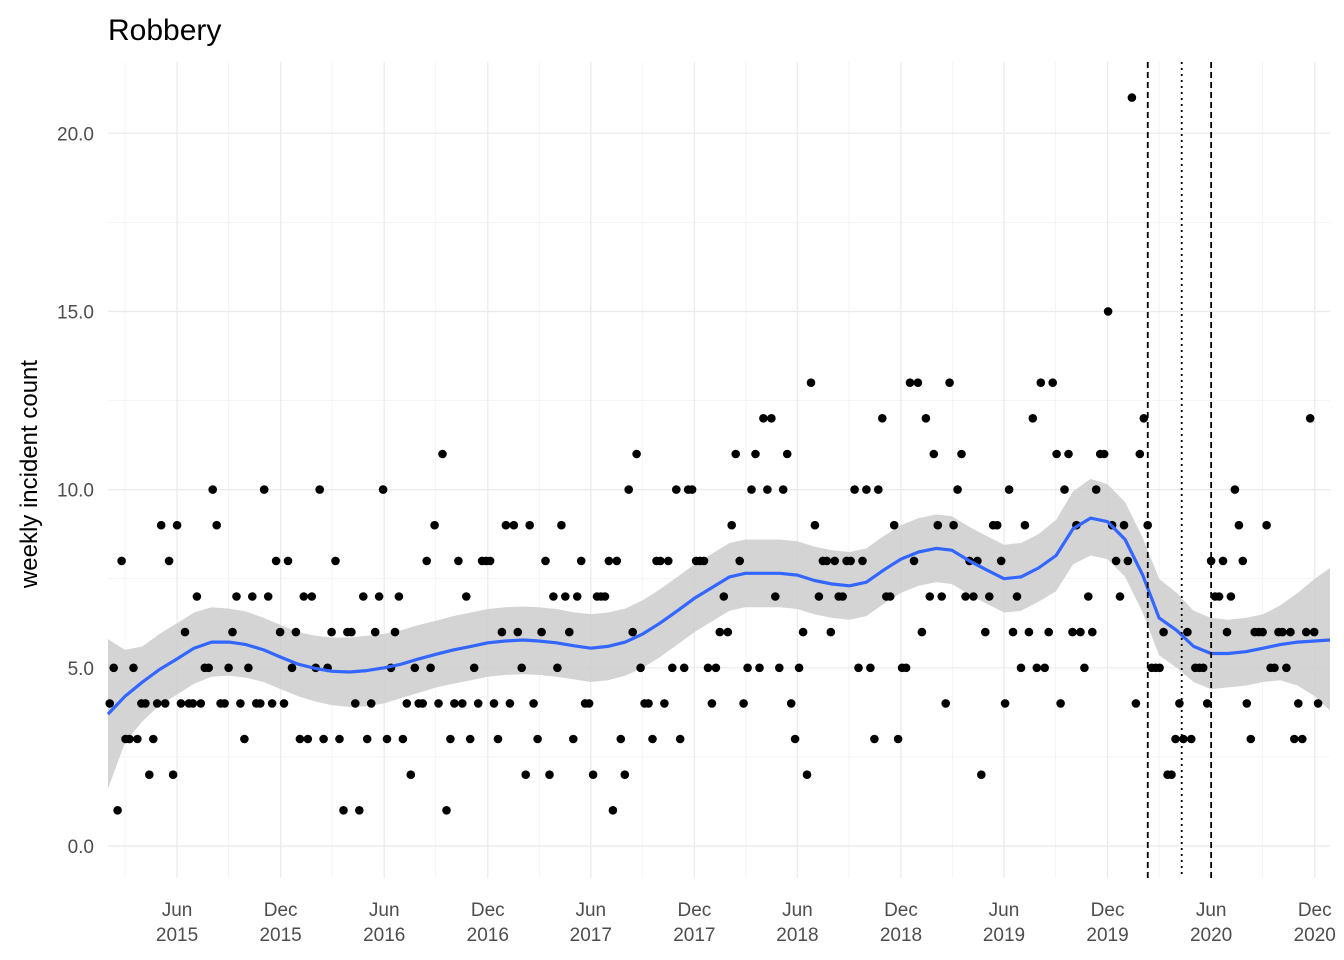 The width and height of the screenshot is (1344, 960). What do you see at coordinates (177, 910) in the screenshot?
I see `x-tick-month: Jun` at bounding box center [177, 910].